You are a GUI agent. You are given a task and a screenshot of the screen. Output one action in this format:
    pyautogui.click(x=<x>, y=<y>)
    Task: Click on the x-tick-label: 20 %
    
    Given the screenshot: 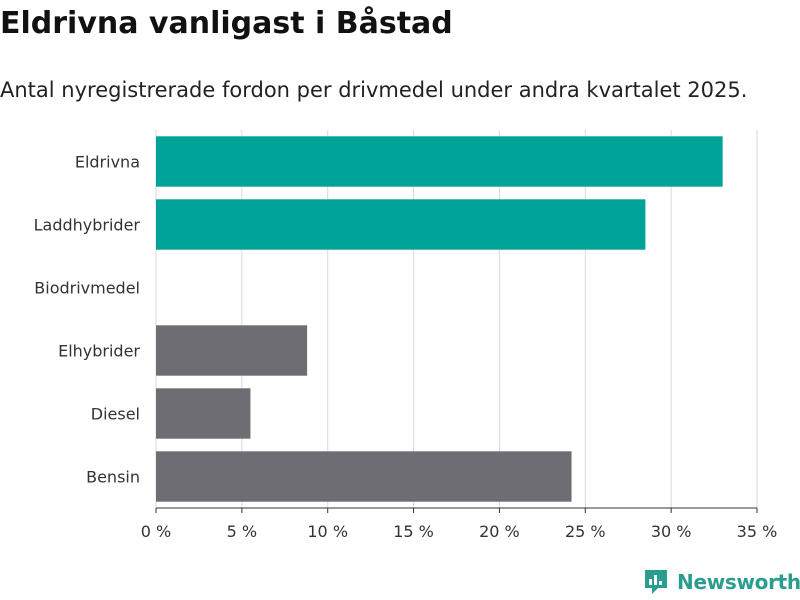 What is the action you would take?
    pyautogui.click(x=499, y=531)
    